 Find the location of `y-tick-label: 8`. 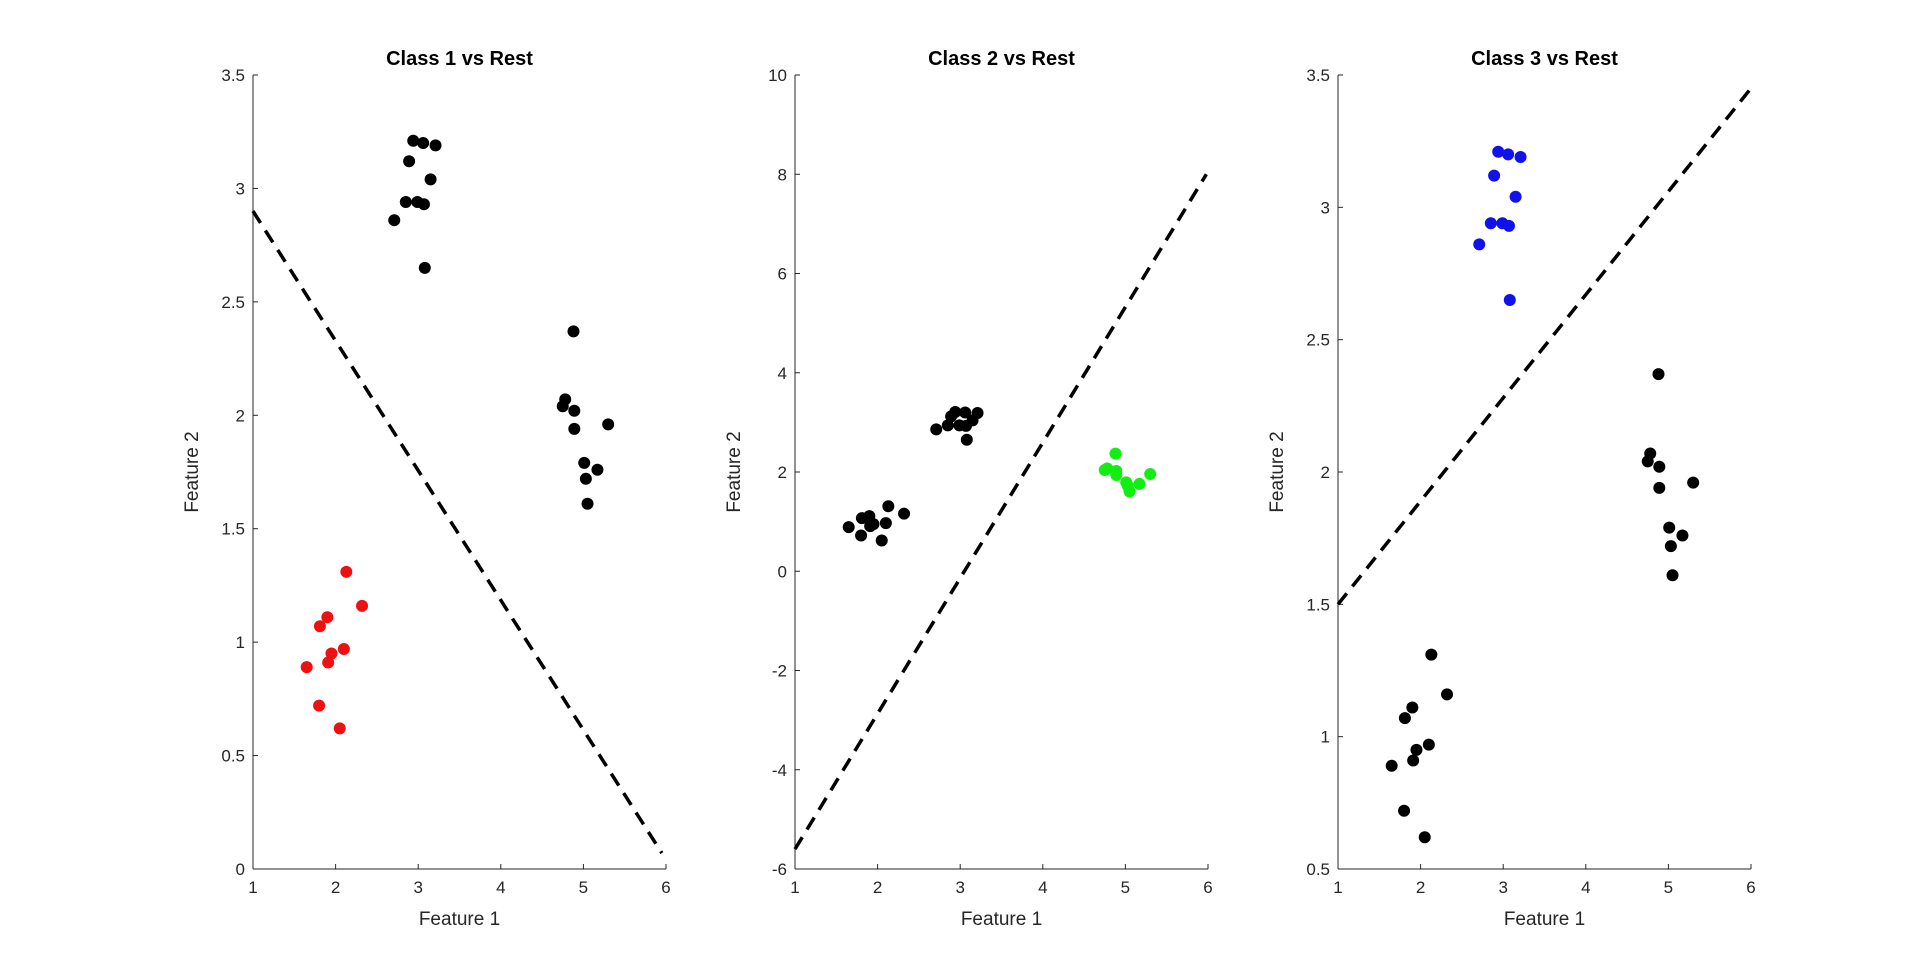

y-tick-label: 8 is located at coordinates (782, 174).